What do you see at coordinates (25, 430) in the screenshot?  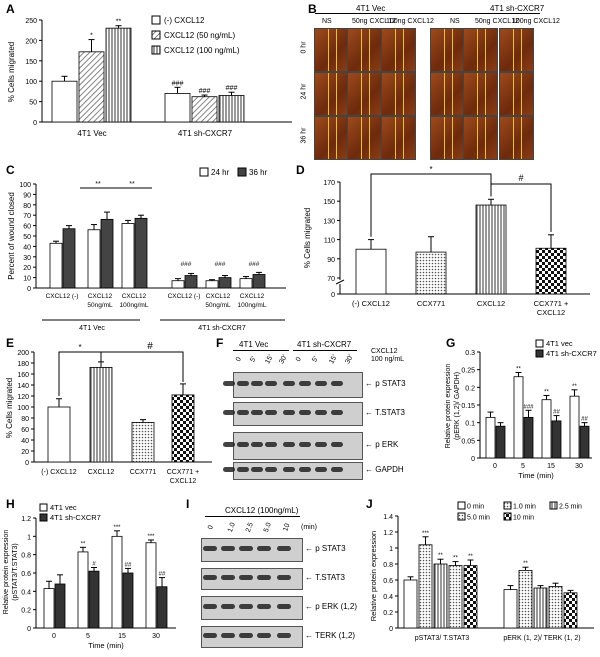 I see `e-tick-label: 60` at bounding box center [25, 430].